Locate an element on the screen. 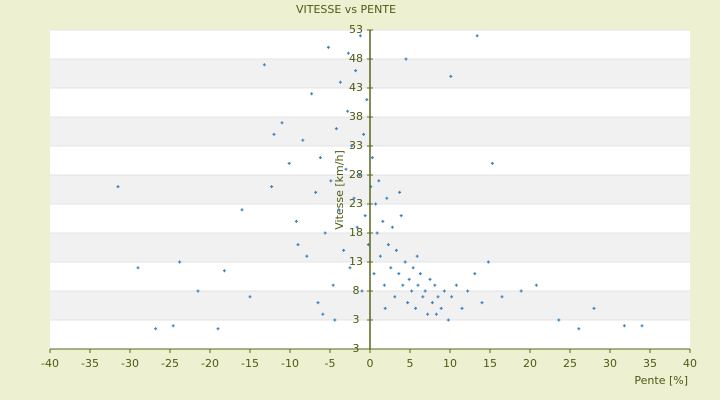 This screenshot has width=720, height=400. x-tick-label: 5 is located at coordinates (410, 363).